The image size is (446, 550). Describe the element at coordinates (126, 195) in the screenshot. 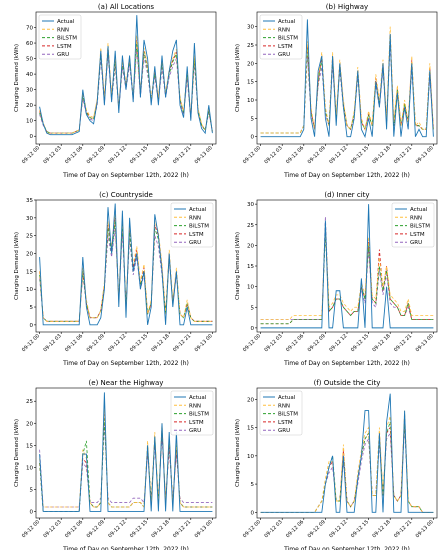

I see `chart-title: (c) Countryside` at that location.